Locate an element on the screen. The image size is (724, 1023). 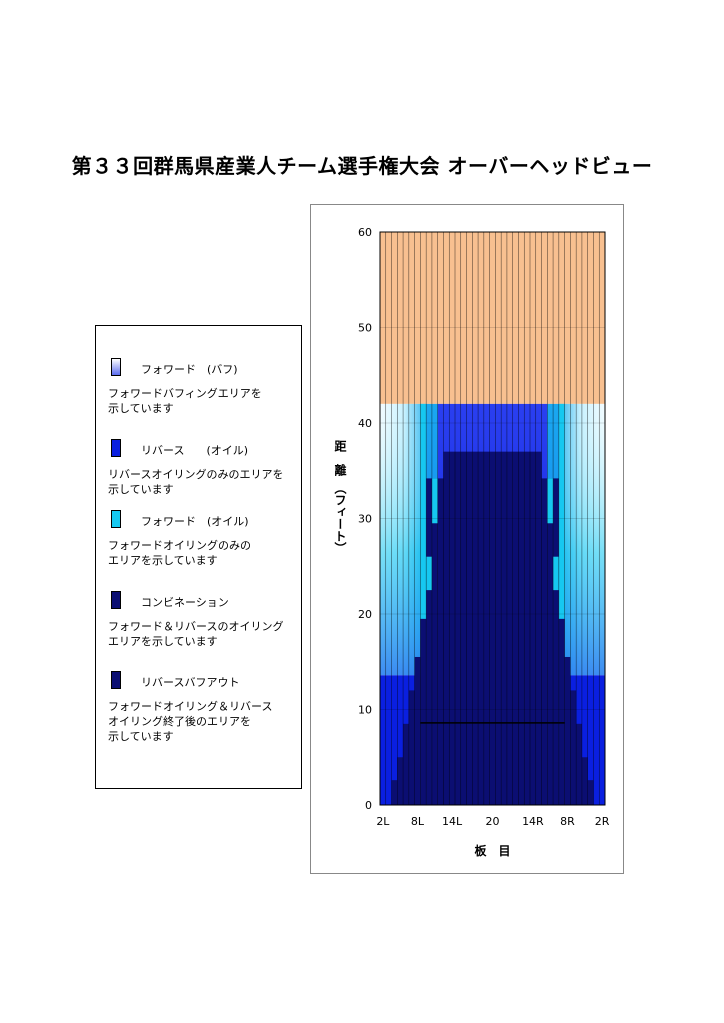
legend-item-forward-oil: フォワード (オイル) フォワードオイリングのみの エリアを示しています is located at coordinates (203, 539).